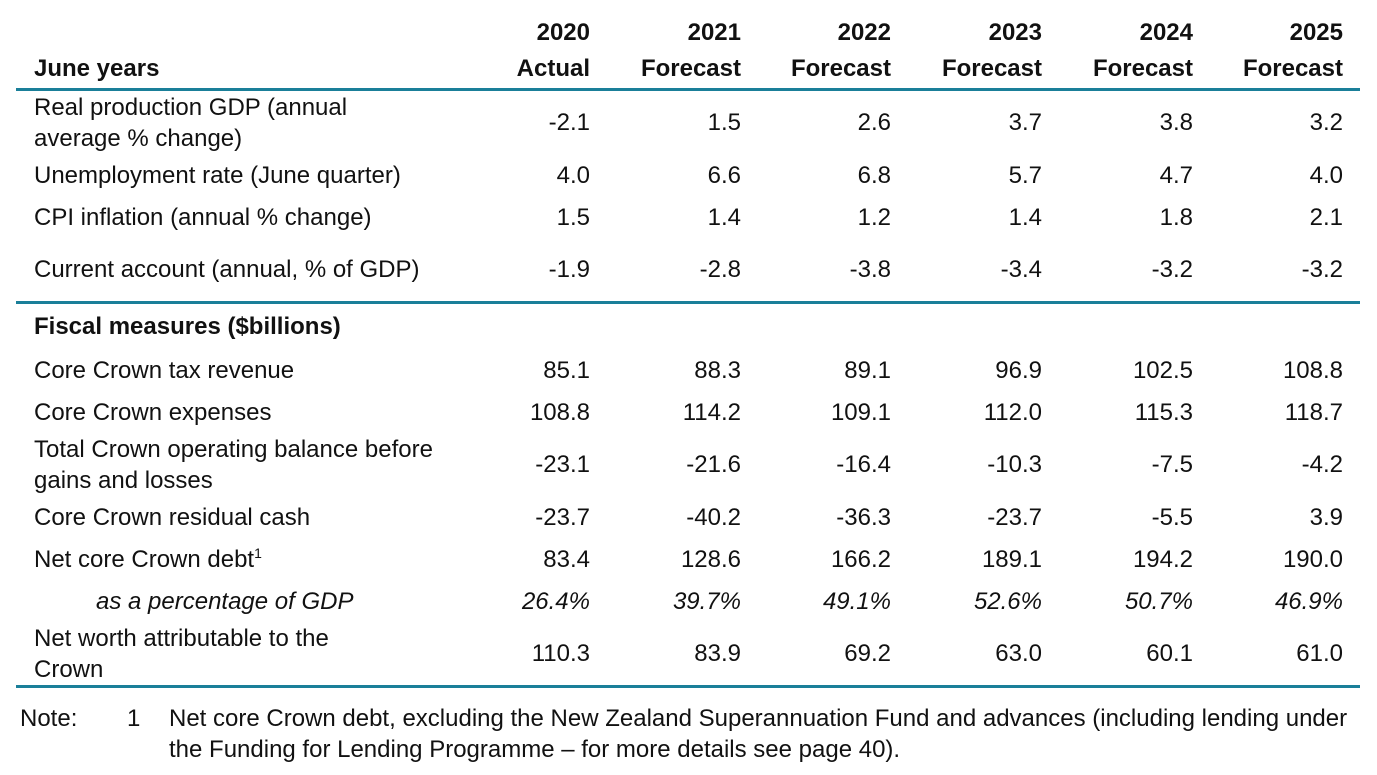 This screenshot has width=1377, height=775. What do you see at coordinates (710, 559) in the screenshot?
I see `cell-value: 128.6` at bounding box center [710, 559].